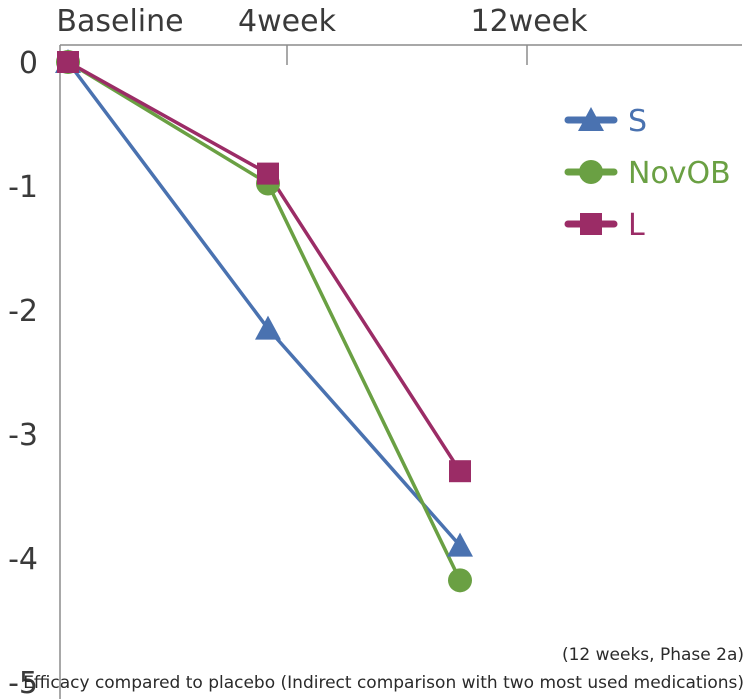 The image size is (752, 699). I want to click on y-tick-label: 0, so click(28, 63).